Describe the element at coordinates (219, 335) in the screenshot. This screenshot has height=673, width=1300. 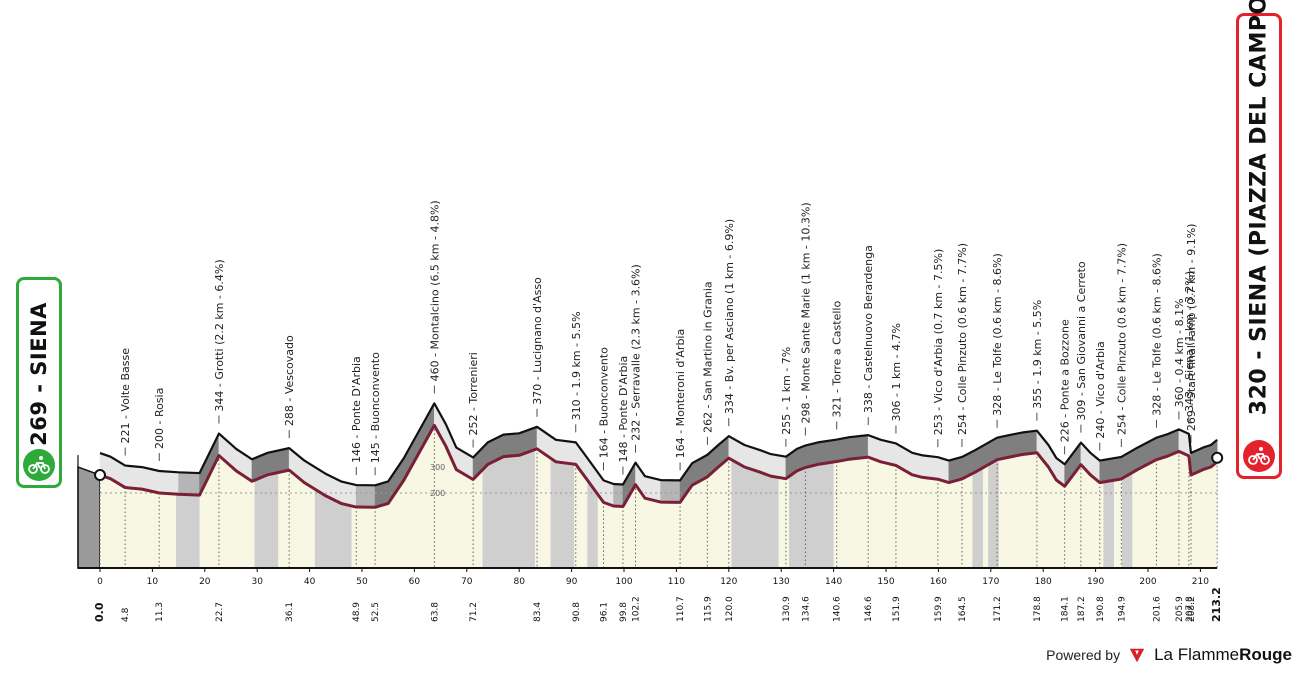
I see `annotation-label: 344 - Grotti (2.2 km - 6.4%)` at that location.